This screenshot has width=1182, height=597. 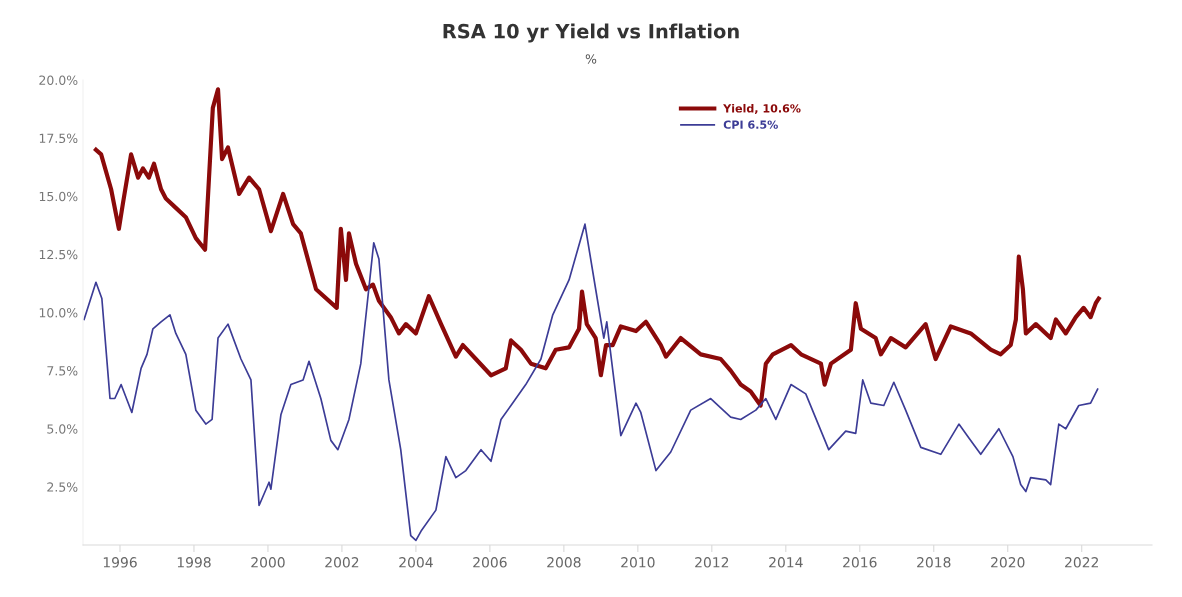 I want to click on x-tick-label: 2016, so click(x=860, y=562).